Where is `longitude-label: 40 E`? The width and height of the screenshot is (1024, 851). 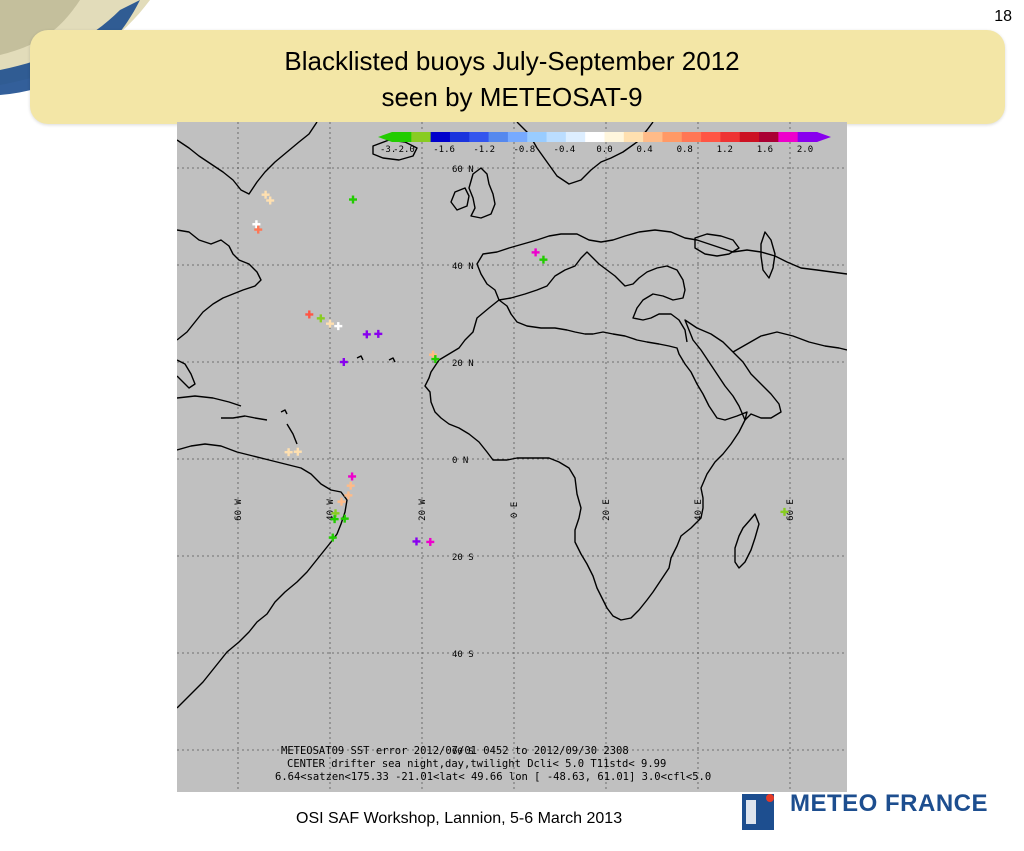
longitude-label: 40 E is located at coordinates (699, 510).